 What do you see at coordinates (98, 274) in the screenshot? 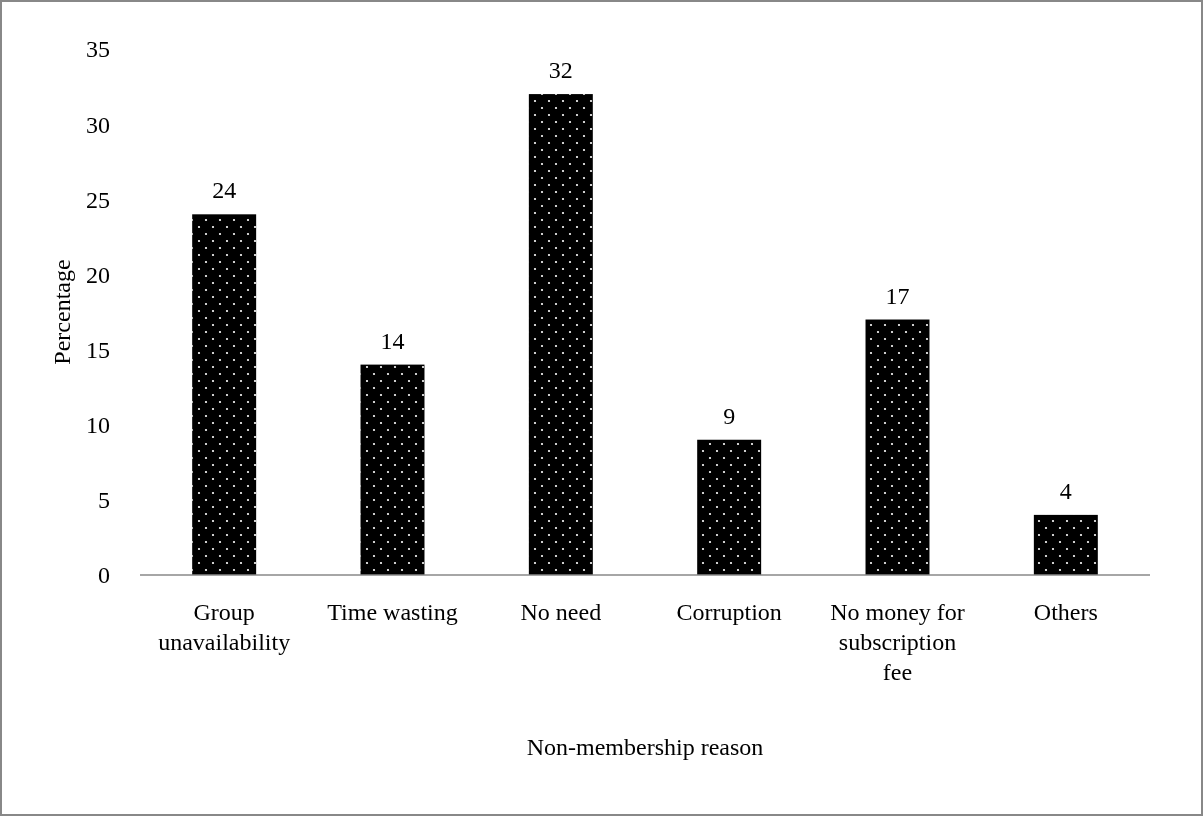
I see `y-tick-label: 20` at bounding box center [98, 274].